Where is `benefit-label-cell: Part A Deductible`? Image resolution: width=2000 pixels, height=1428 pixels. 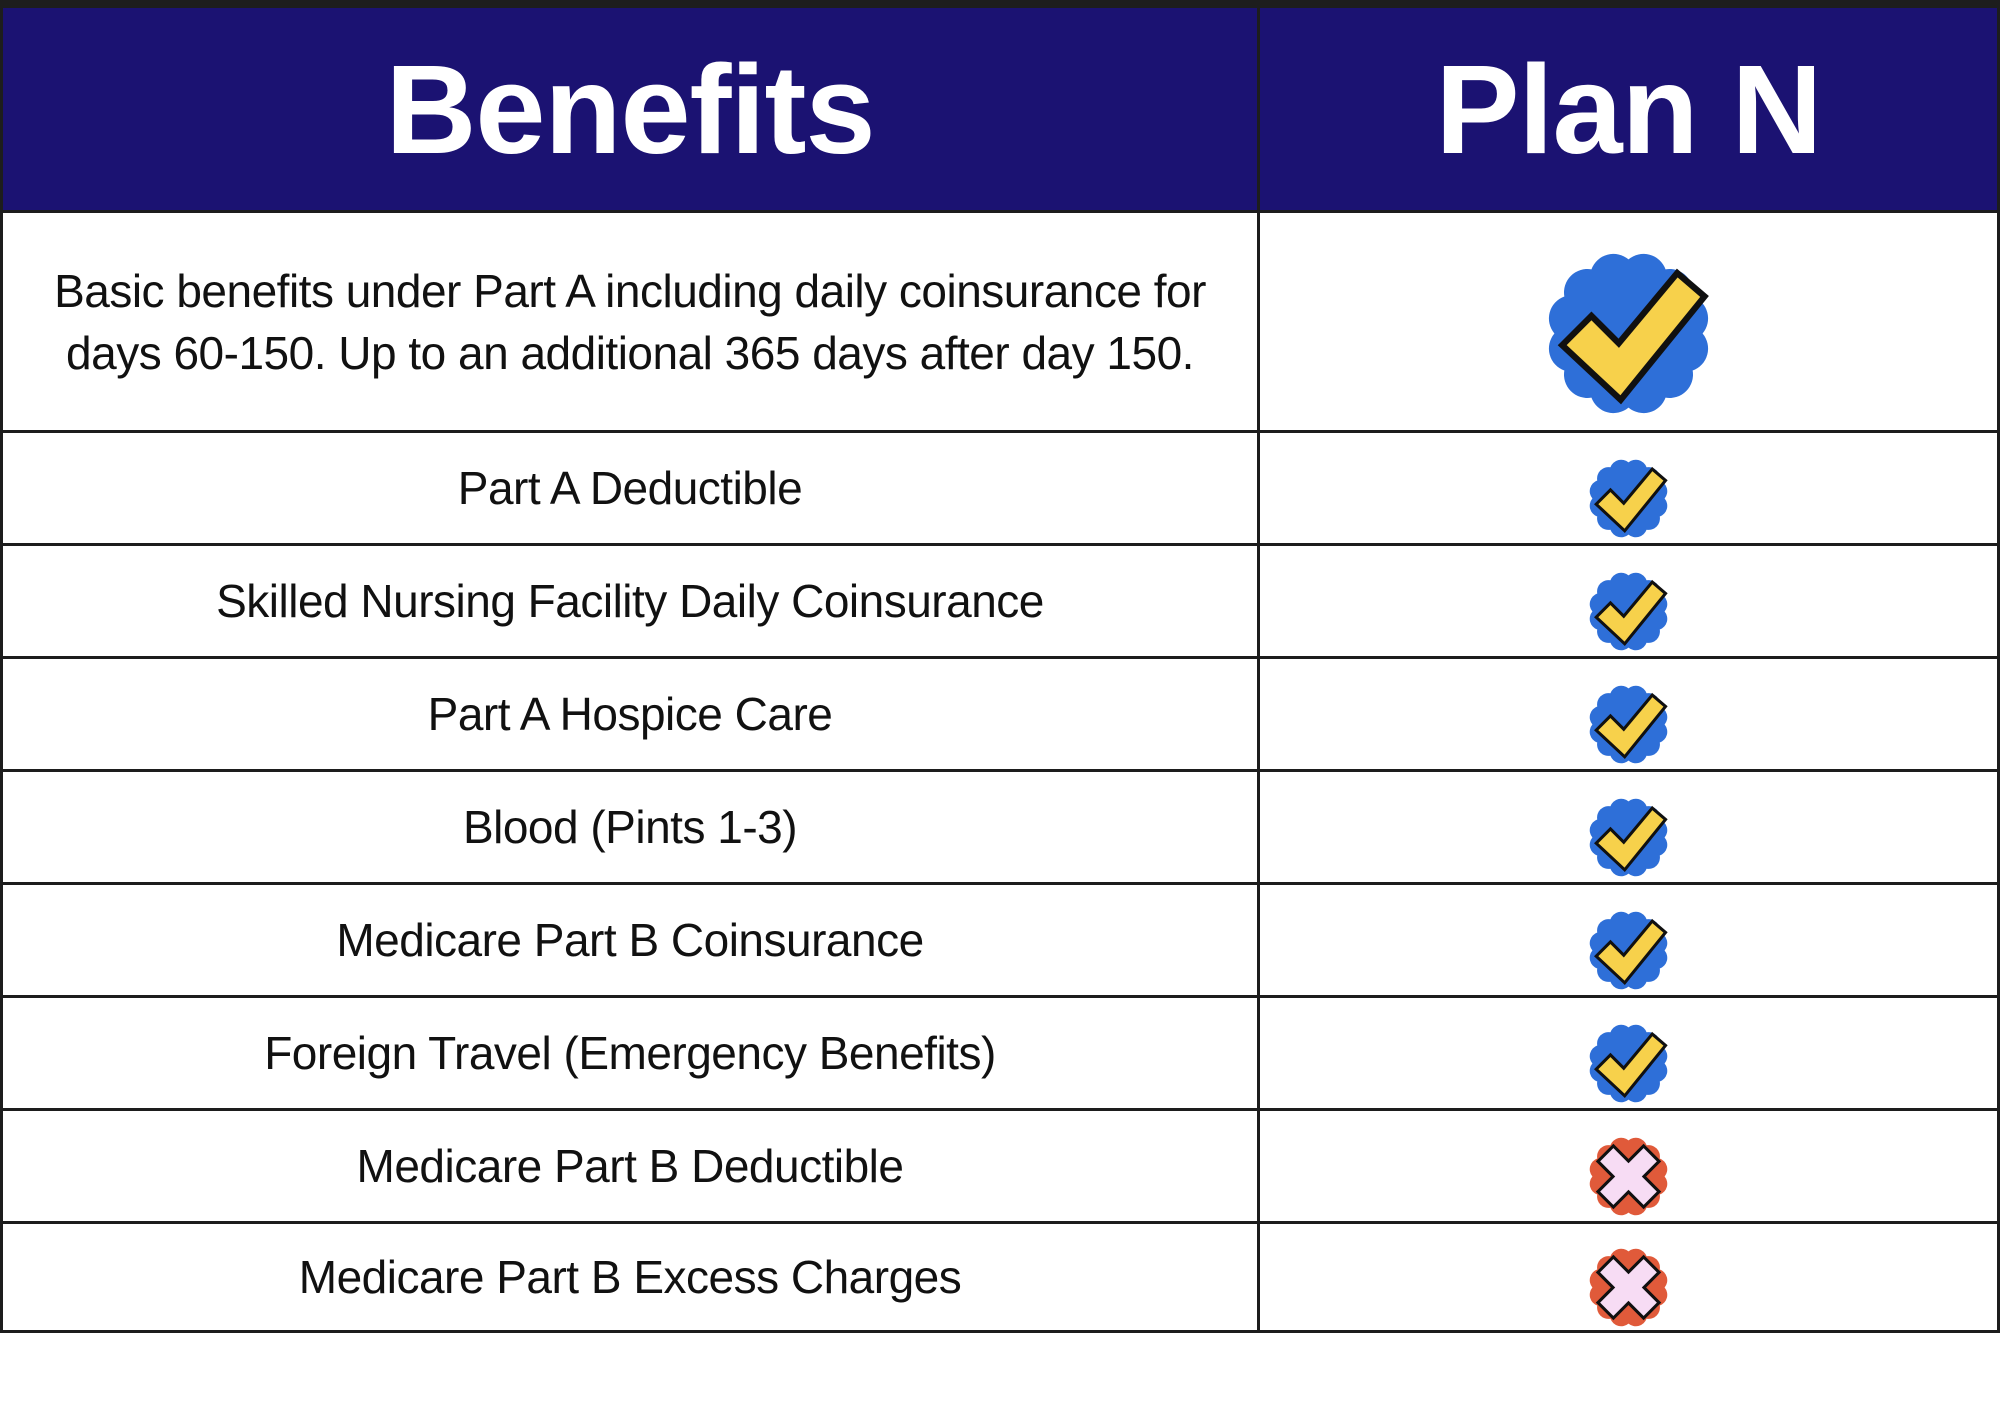
benefit-label-cell: Part A Deductible is located at coordinates (631, 489).